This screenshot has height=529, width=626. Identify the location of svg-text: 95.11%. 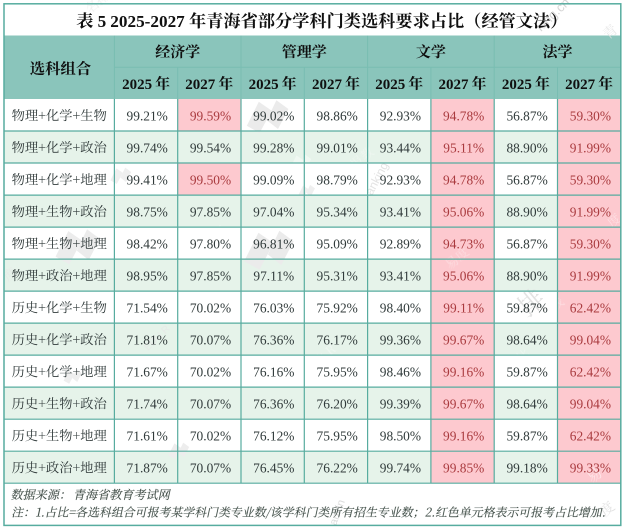
(463, 148).